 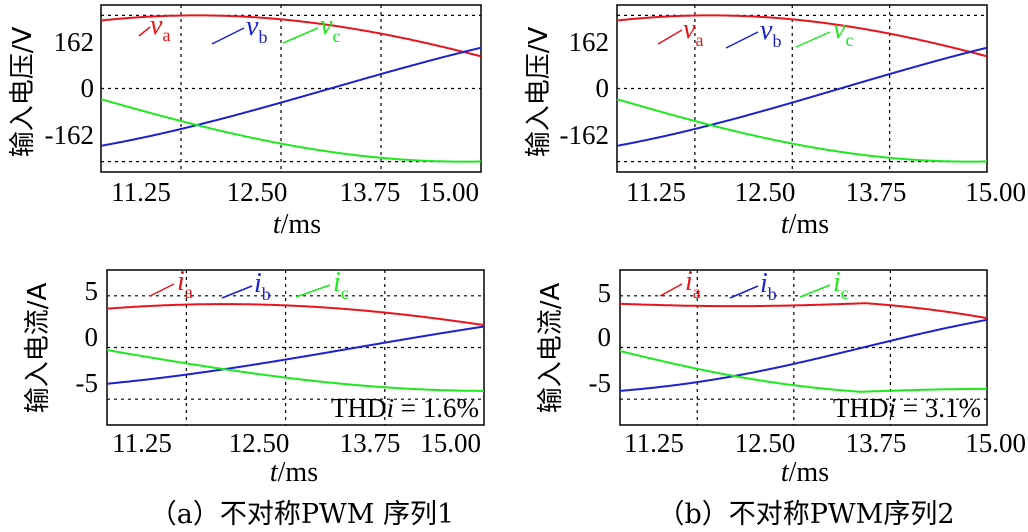 I want to click on x-axis-label: t/ms, so click(x=294, y=472).